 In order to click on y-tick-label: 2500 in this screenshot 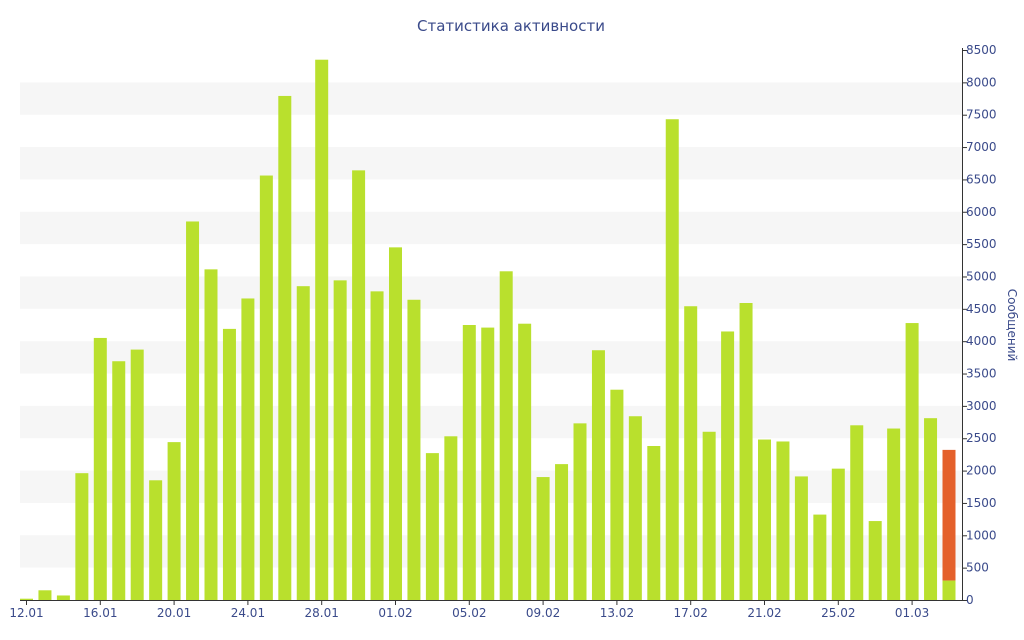, I will do `click(981, 438)`.